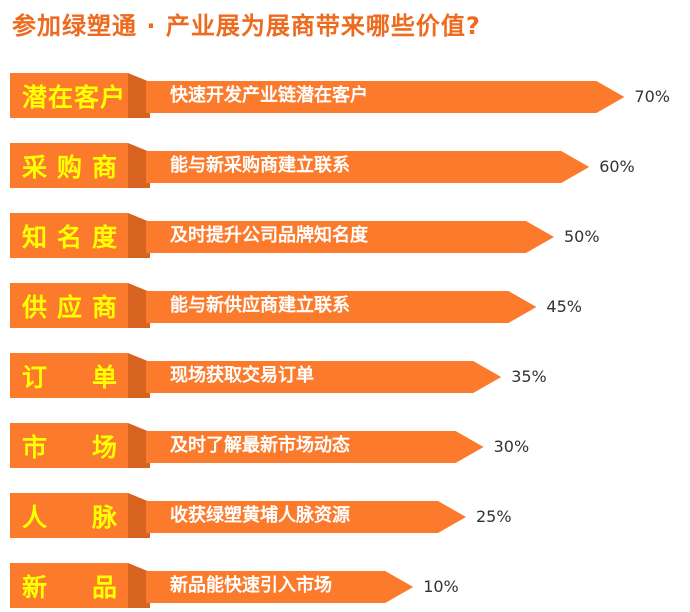 The width and height of the screenshot is (690, 612). I want to click on bar-description: 及时了解最新市场动态, so click(260, 445).